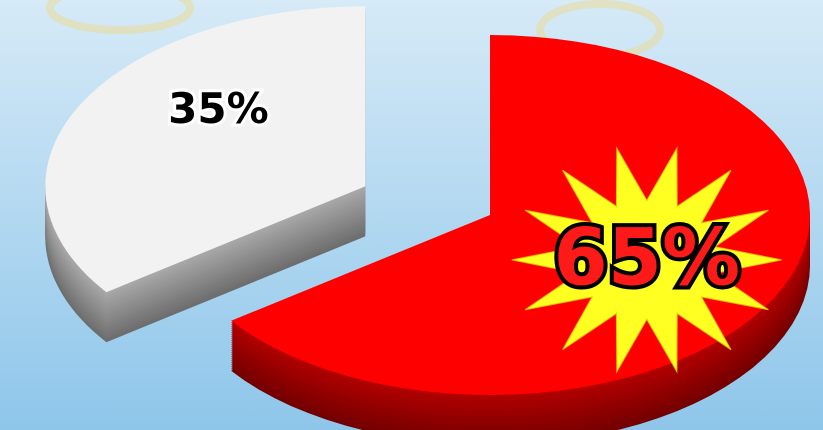  Describe the element at coordinates (218, 108) in the screenshot. I see `data-label: 35%` at that location.